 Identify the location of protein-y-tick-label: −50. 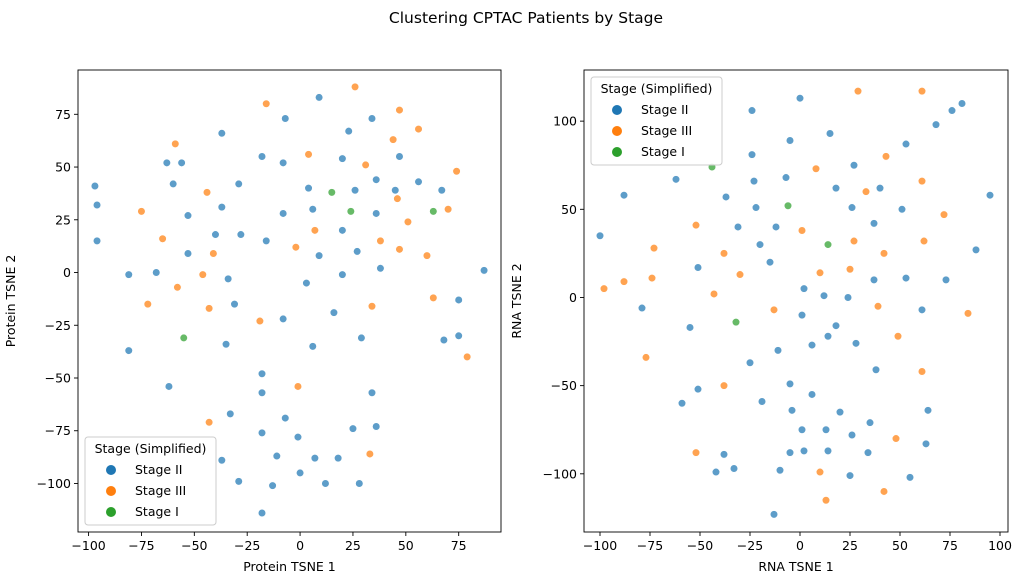
(58, 378).